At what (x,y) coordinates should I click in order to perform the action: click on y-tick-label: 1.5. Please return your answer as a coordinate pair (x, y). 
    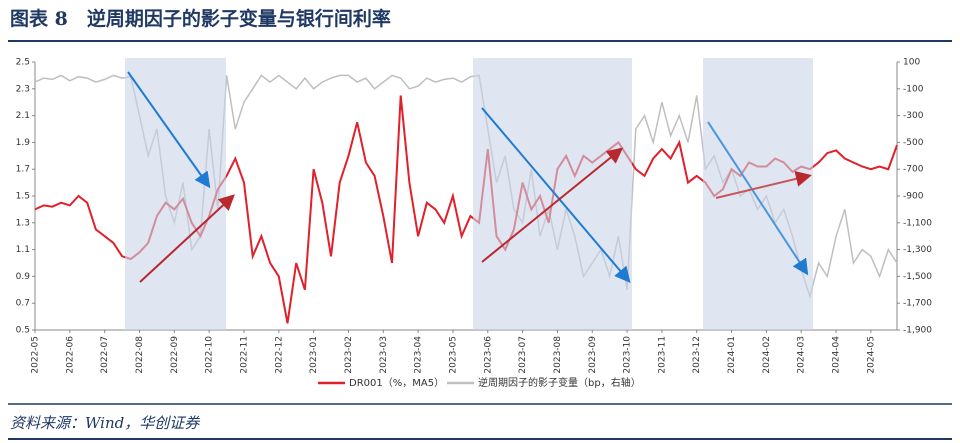
    Looking at the image, I should click on (23, 197).